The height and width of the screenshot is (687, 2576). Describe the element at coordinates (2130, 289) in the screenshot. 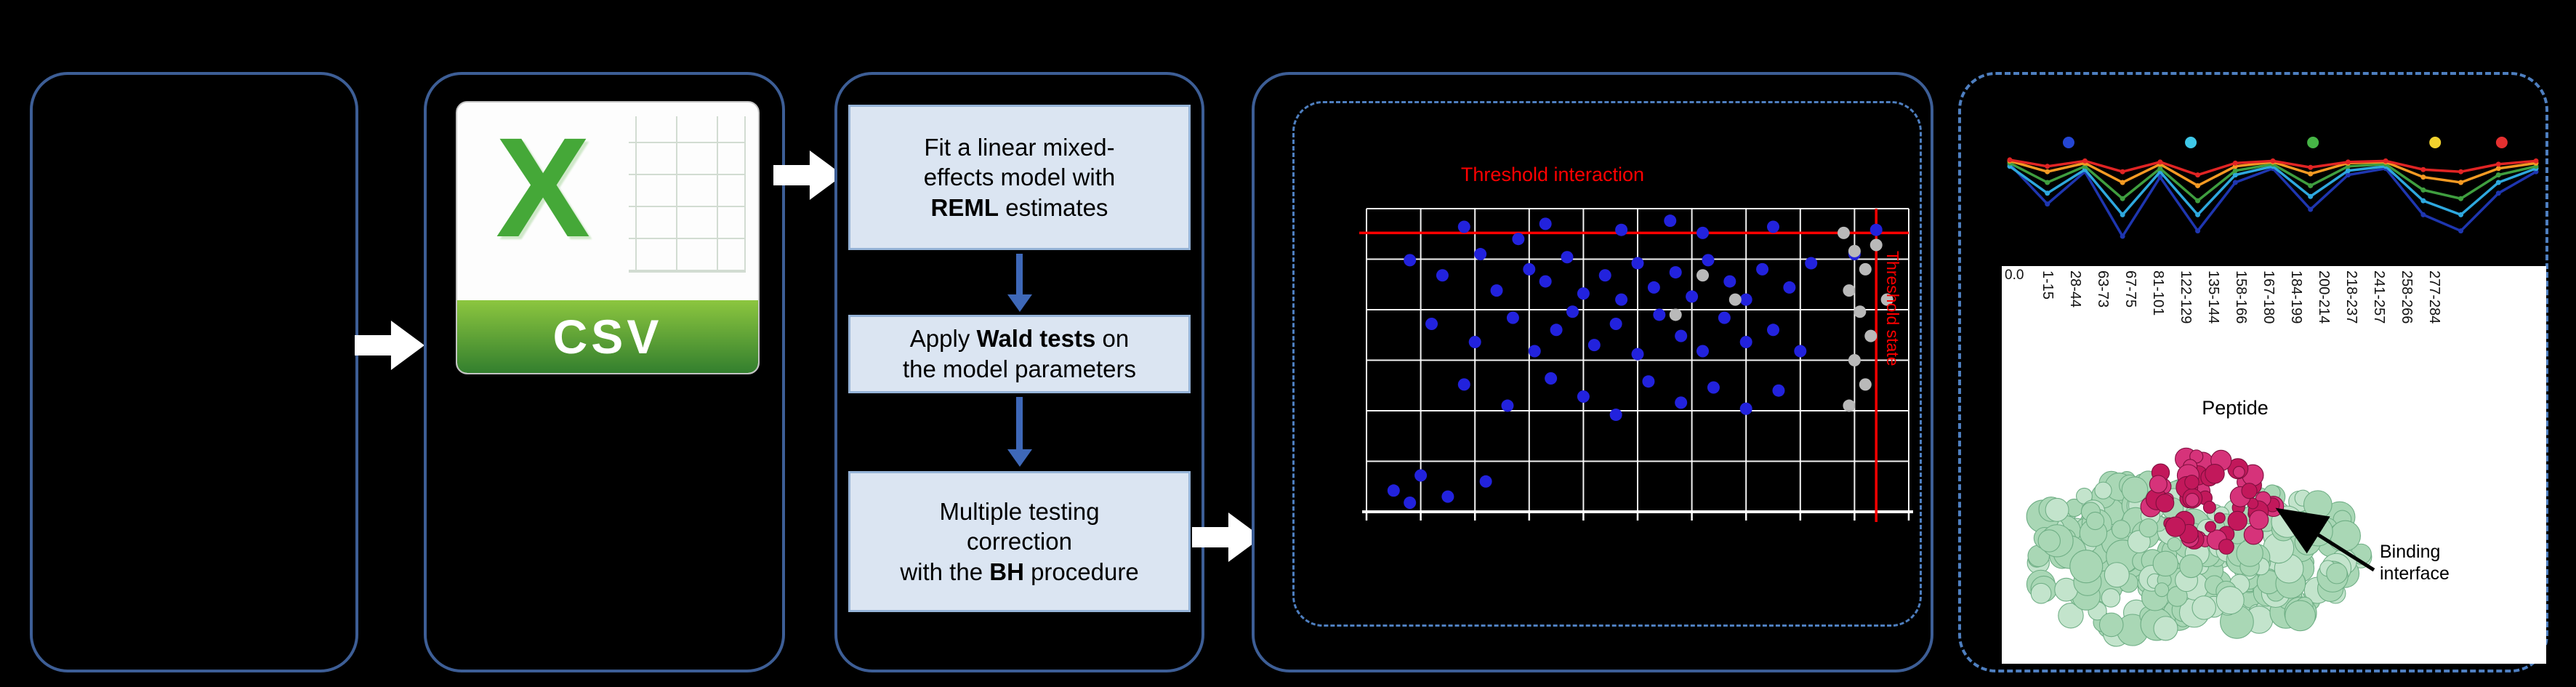

I see `peptide-tick-label: 67-75` at that location.